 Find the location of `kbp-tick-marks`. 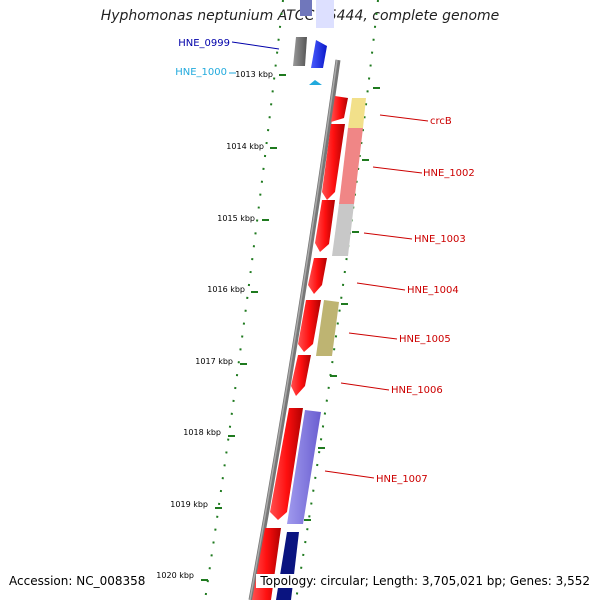

kbp-tick-marks is located at coordinates (243, 327).